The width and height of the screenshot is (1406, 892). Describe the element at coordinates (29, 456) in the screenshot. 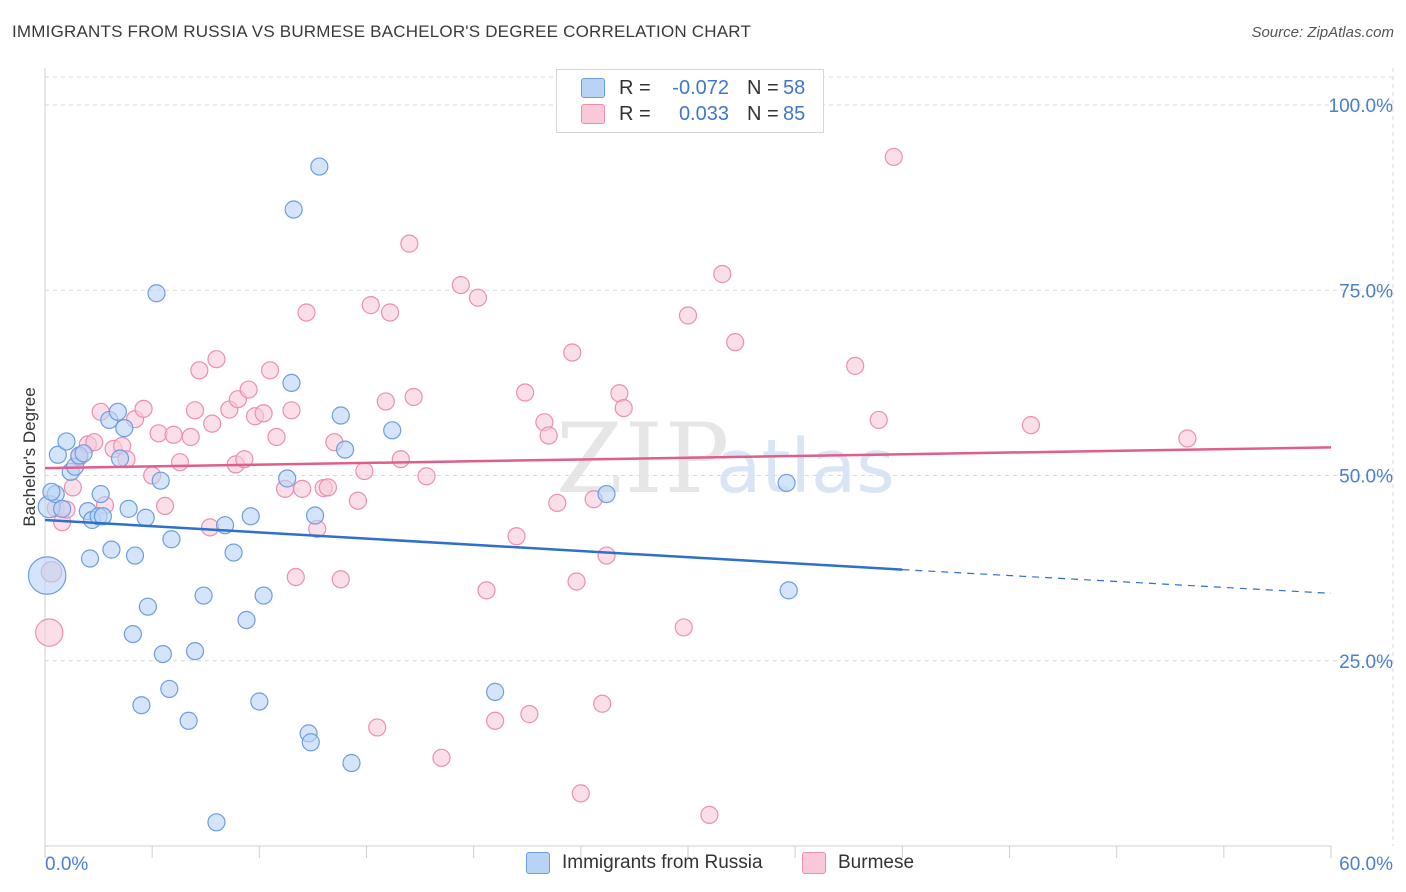

I see `y-axis-label: Bachelor's Degree` at that location.